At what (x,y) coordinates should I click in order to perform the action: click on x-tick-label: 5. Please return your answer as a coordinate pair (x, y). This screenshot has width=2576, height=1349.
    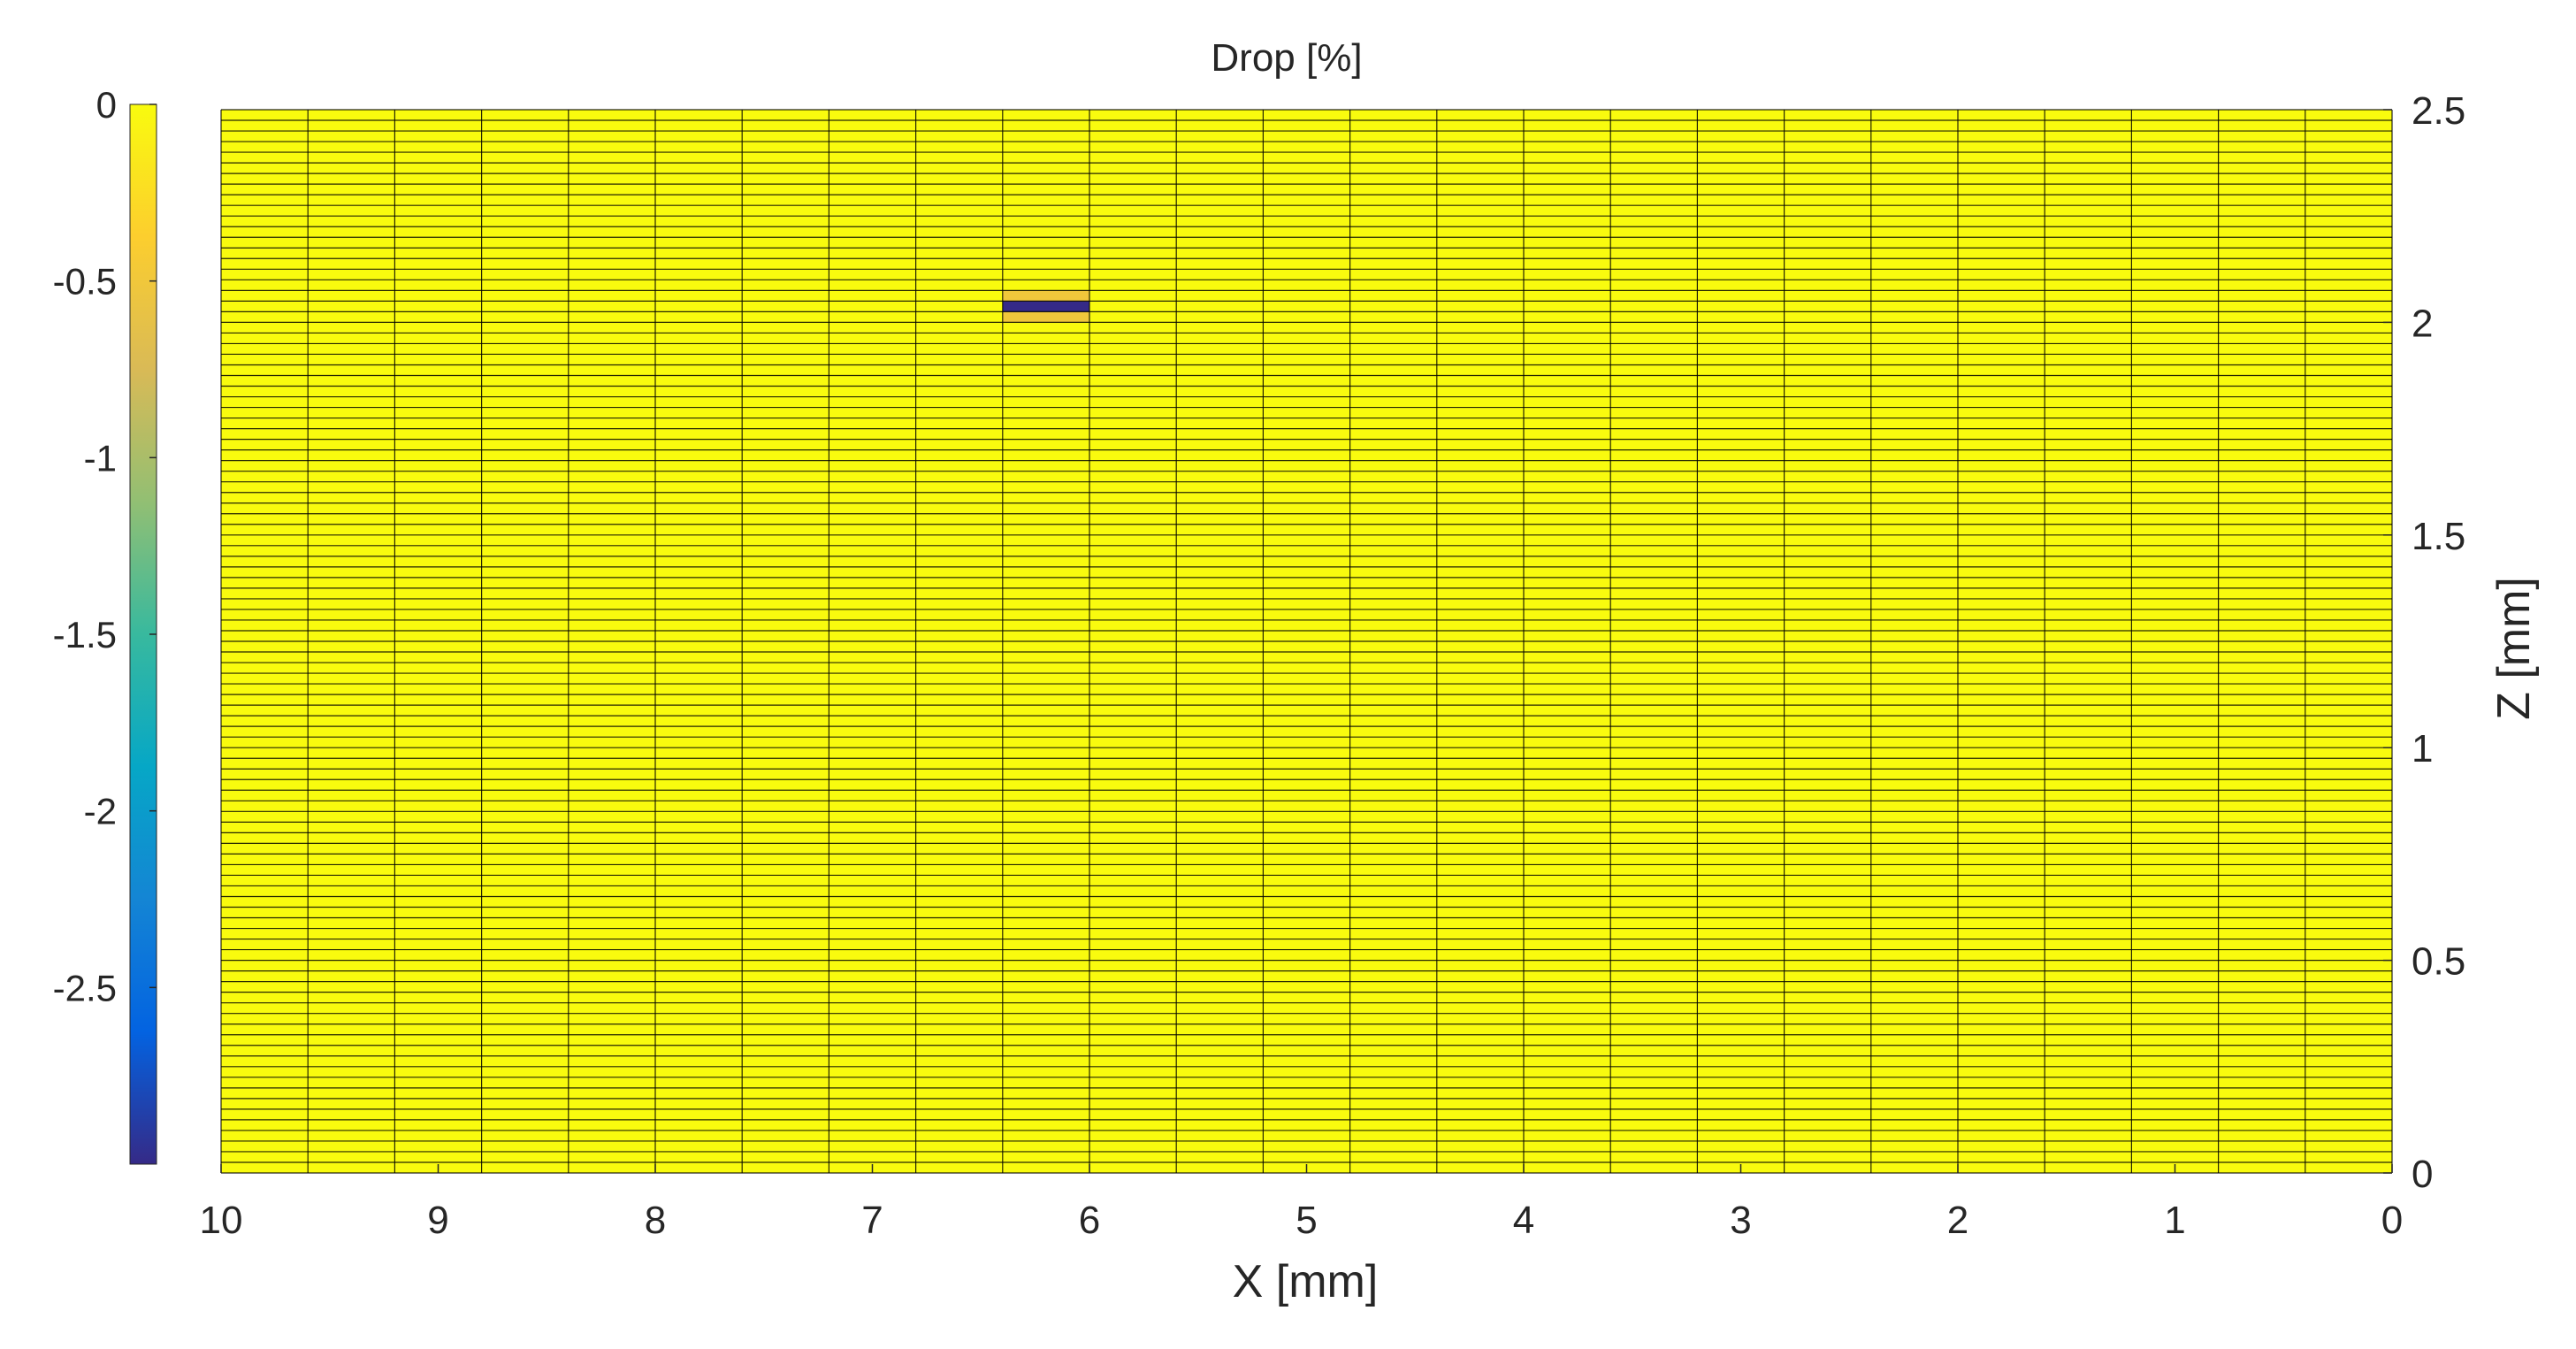
    Looking at the image, I should click on (1306, 1220).